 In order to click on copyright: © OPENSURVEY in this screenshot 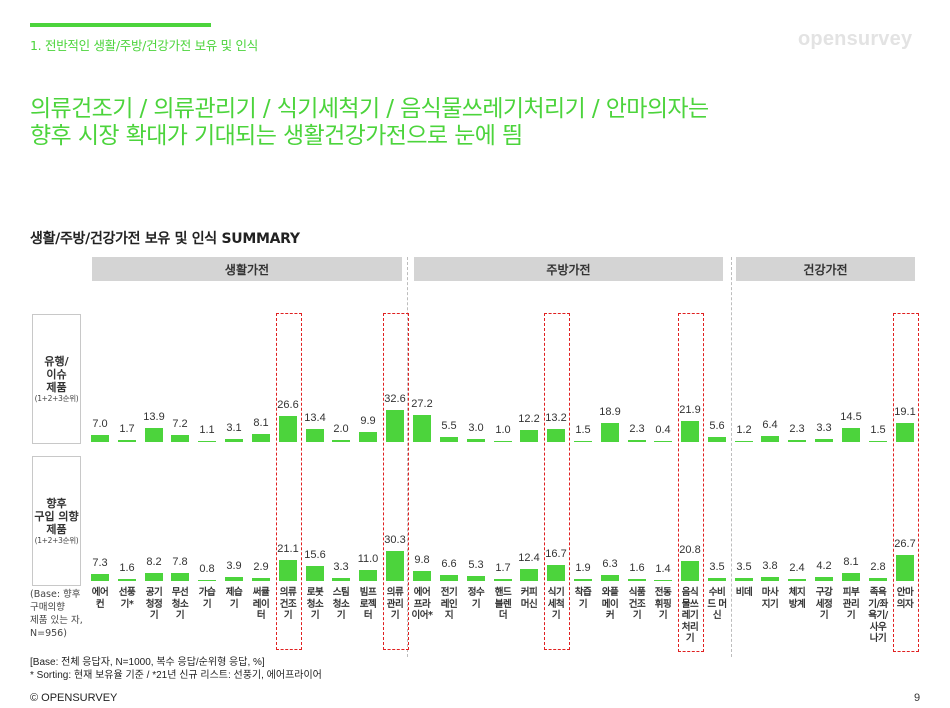, I will do `click(74, 698)`.